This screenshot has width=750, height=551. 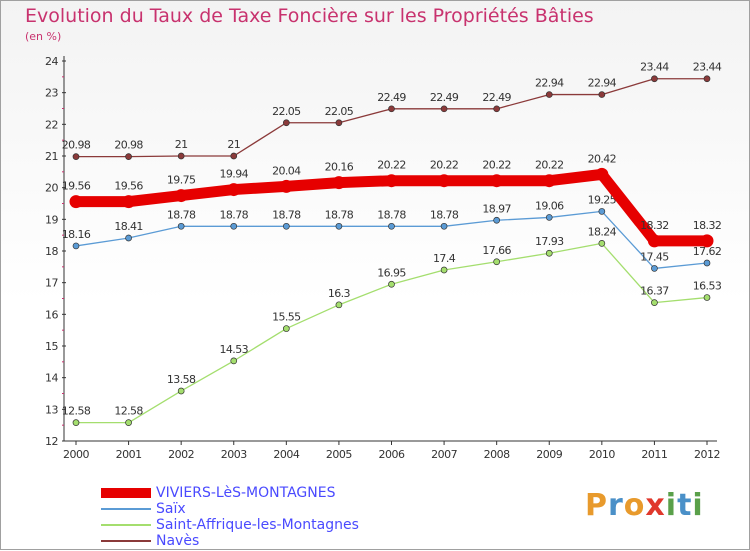 I want to click on x-tick-label: 2007, so click(x=444, y=454).